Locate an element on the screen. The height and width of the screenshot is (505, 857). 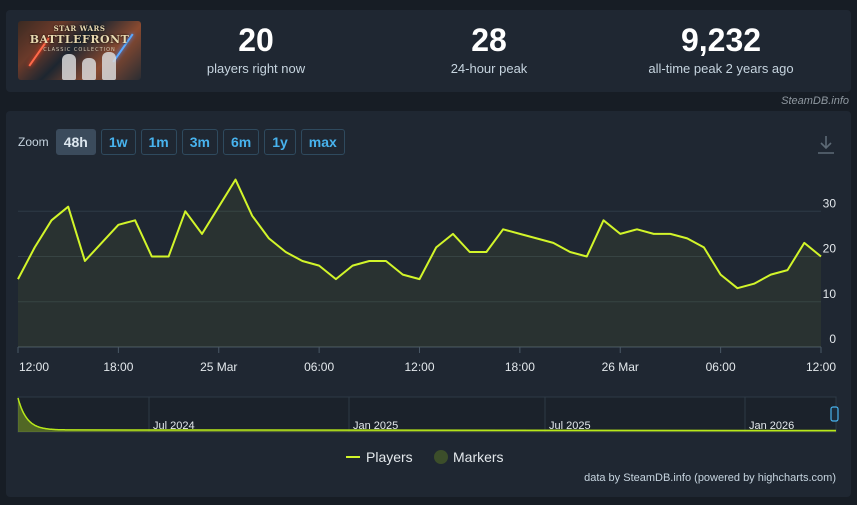
y-tick-label: 30 is located at coordinates (830, 203).